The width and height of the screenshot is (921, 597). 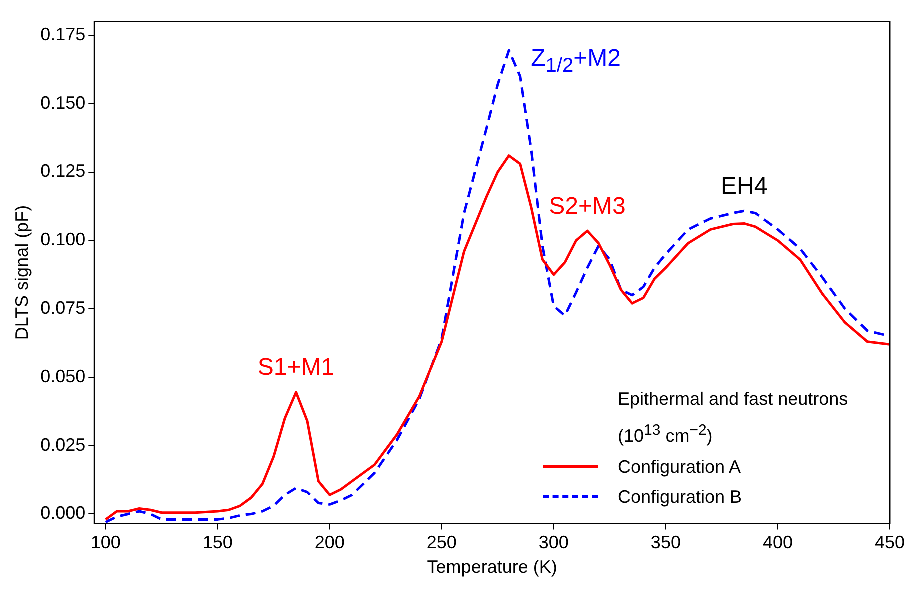 What do you see at coordinates (441, 542) in the screenshot?
I see `x-tick-label: 250` at bounding box center [441, 542].